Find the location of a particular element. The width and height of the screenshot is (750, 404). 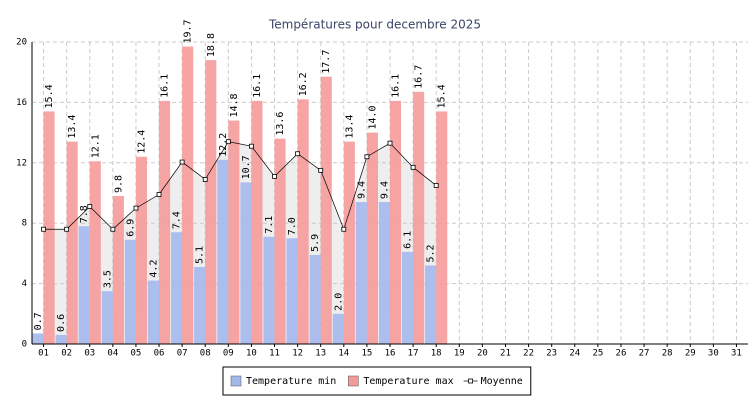

x-tick-label: 11 is located at coordinates (274, 354).